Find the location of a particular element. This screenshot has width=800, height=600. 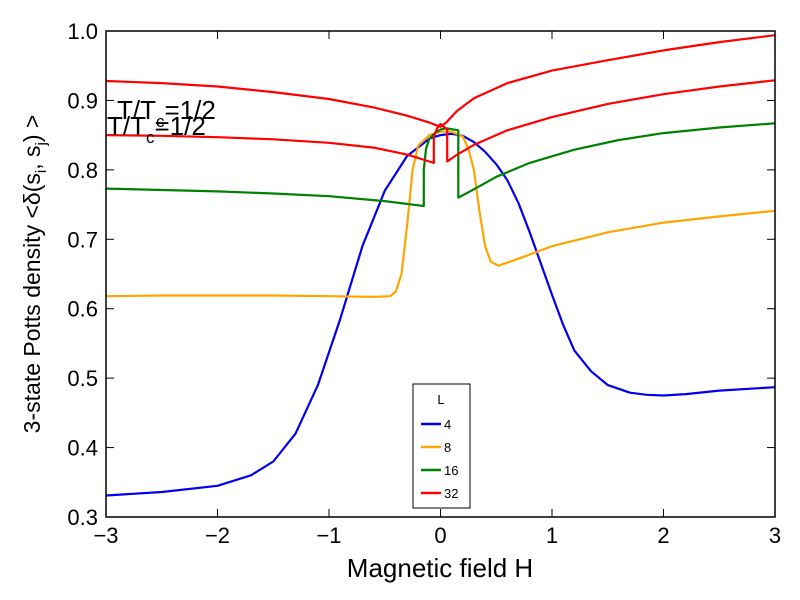

y-tick-label: 0.5 is located at coordinates (82, 378).